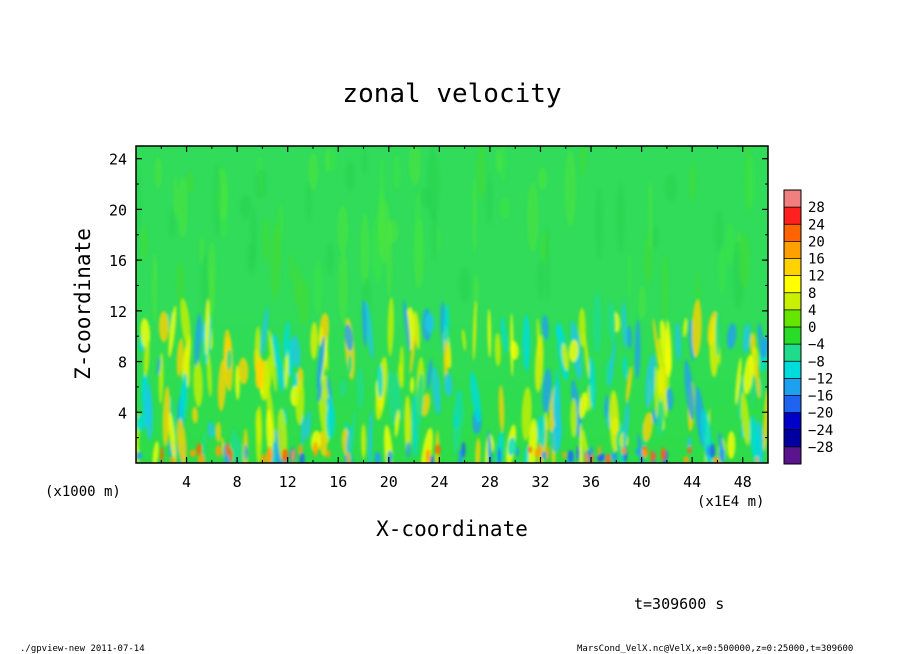 The height and width of the screenshot is (654, 904). What do you see at coordinates (812, 294) in the screenshot?
I see `colorbar-label: 8` at bounding box center [812, 294].